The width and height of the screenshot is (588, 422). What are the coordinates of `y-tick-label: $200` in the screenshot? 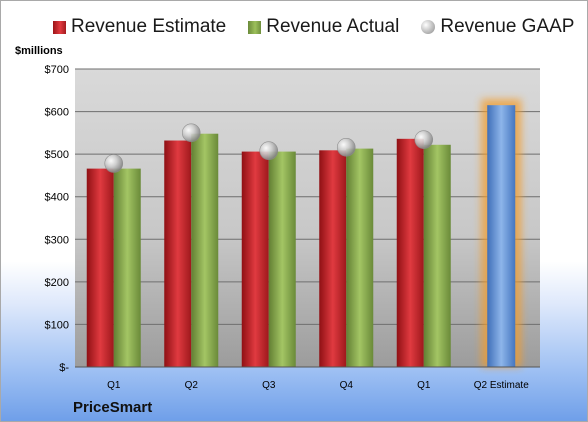 It's located at (57, 283).